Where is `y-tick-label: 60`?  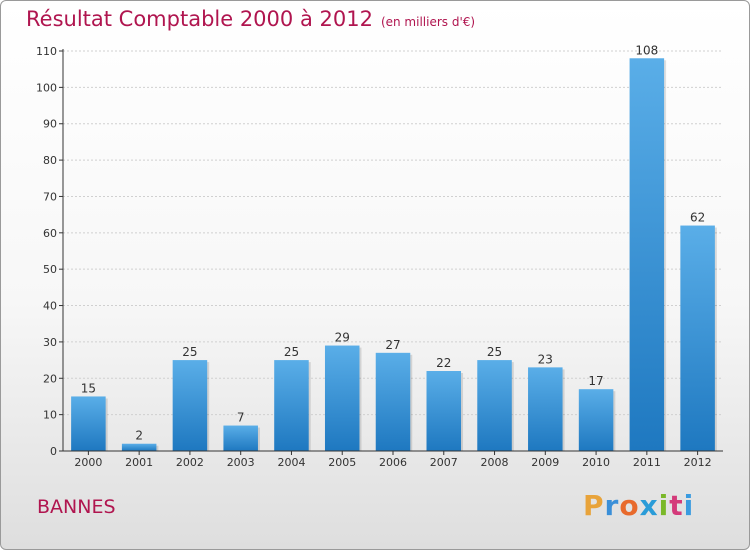 y-tick-label: 60 is located at coordinates (50, 233).